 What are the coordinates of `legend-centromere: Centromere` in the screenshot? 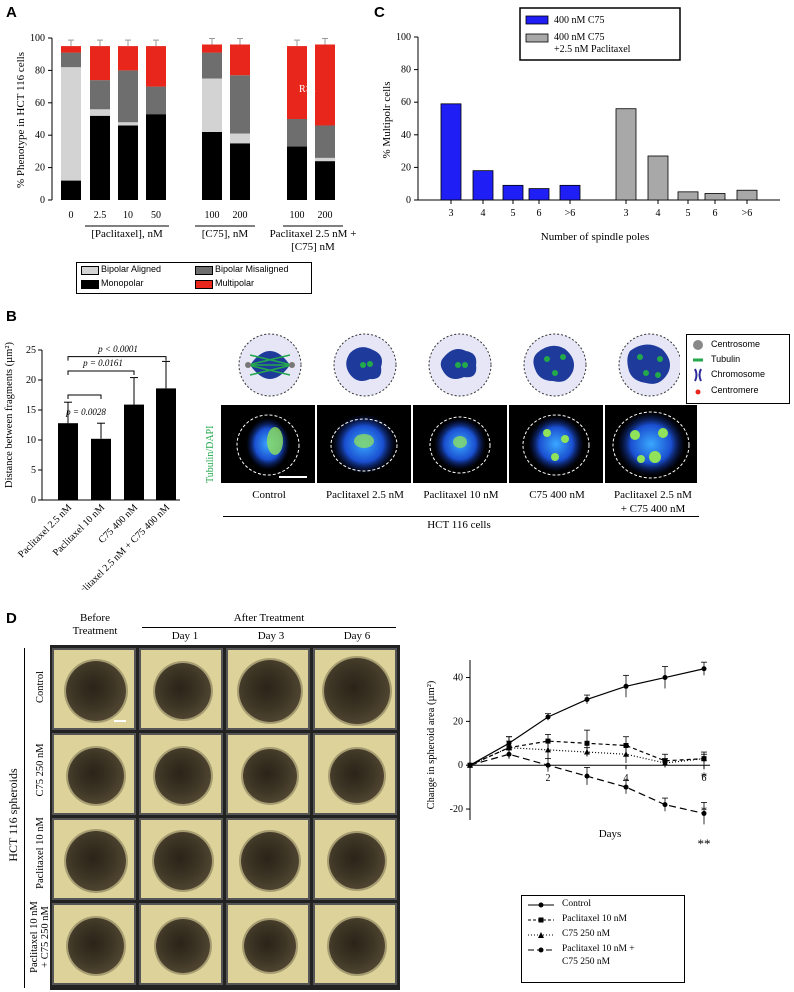 It's located at (735, 390).